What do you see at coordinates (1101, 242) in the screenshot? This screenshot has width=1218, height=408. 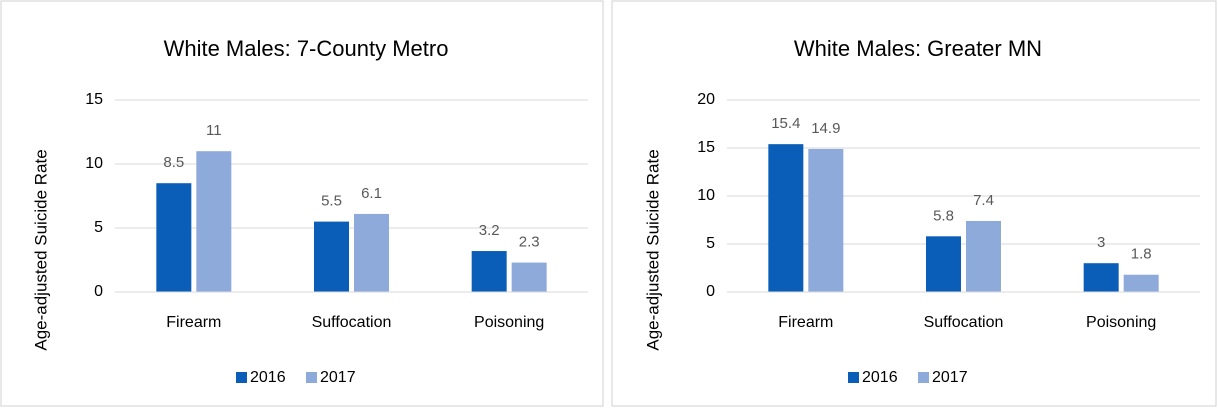 I see `value-label: 3` at bounding box center [1101, 242].